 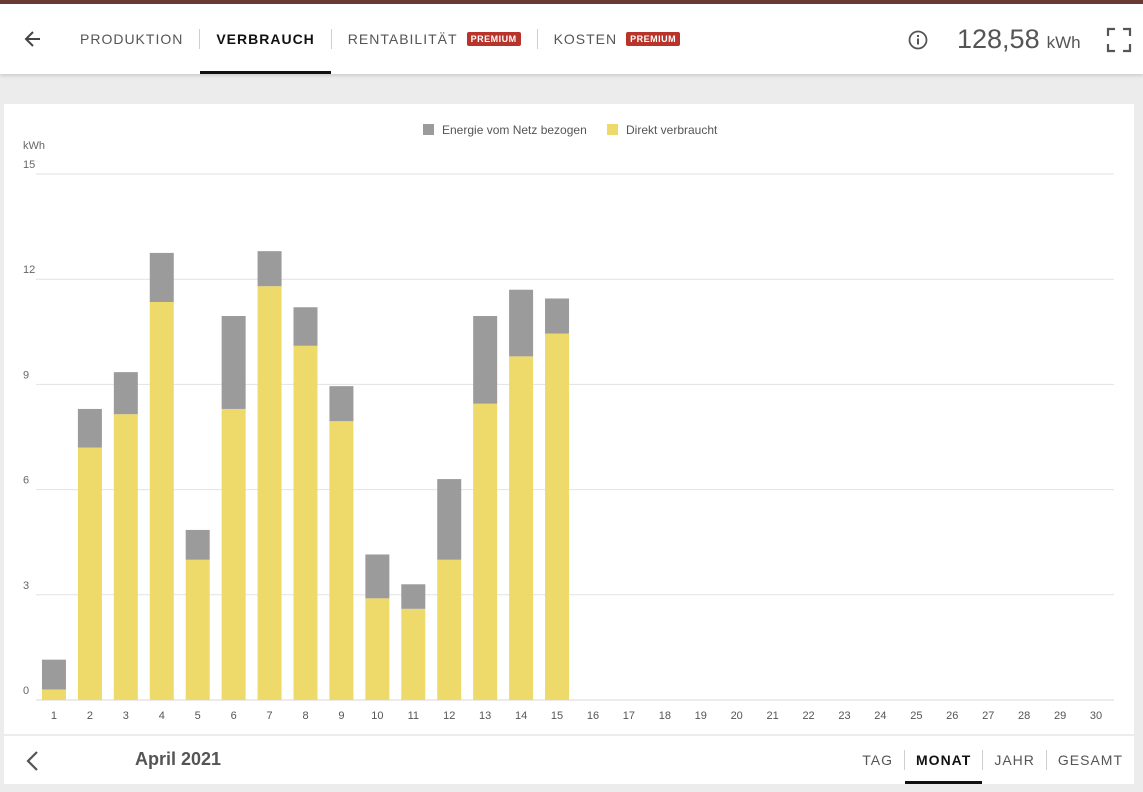 What do you see at coordinates (305, 716) in the screenshot?
I see `x-tick-label: 8` at bounding box center [305, 716].